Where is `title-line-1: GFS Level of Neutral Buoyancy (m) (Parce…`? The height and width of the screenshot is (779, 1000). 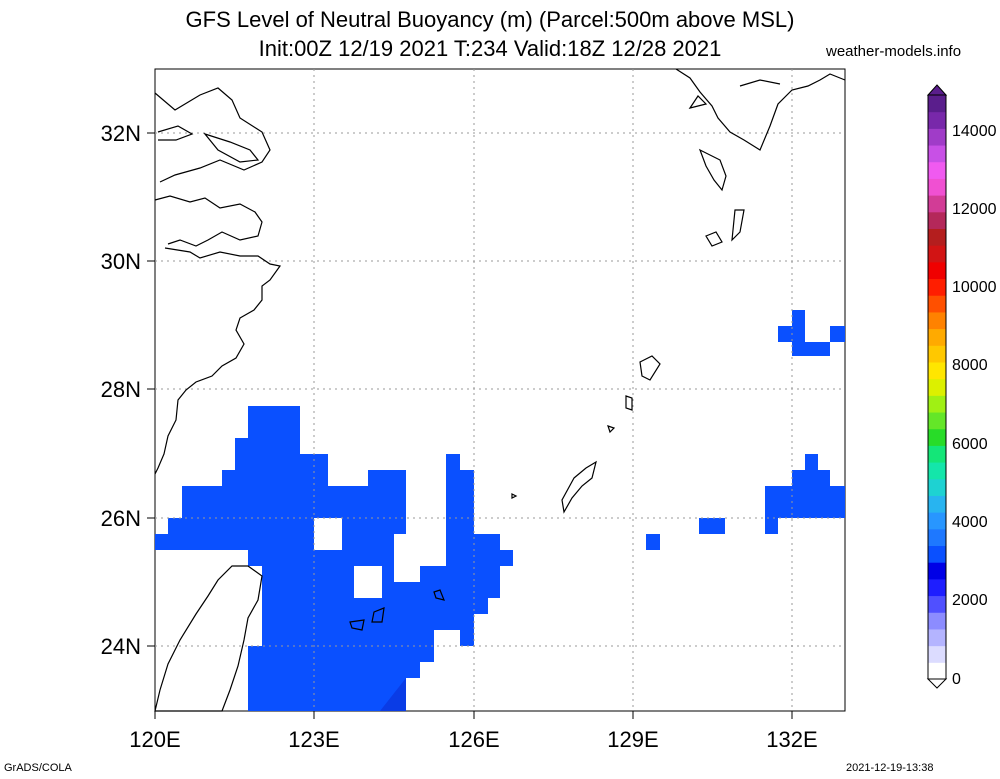
title-line-1: GFS Level of Neutral Buoyancy (m) (Parce… is located at coordinates (490, 19).